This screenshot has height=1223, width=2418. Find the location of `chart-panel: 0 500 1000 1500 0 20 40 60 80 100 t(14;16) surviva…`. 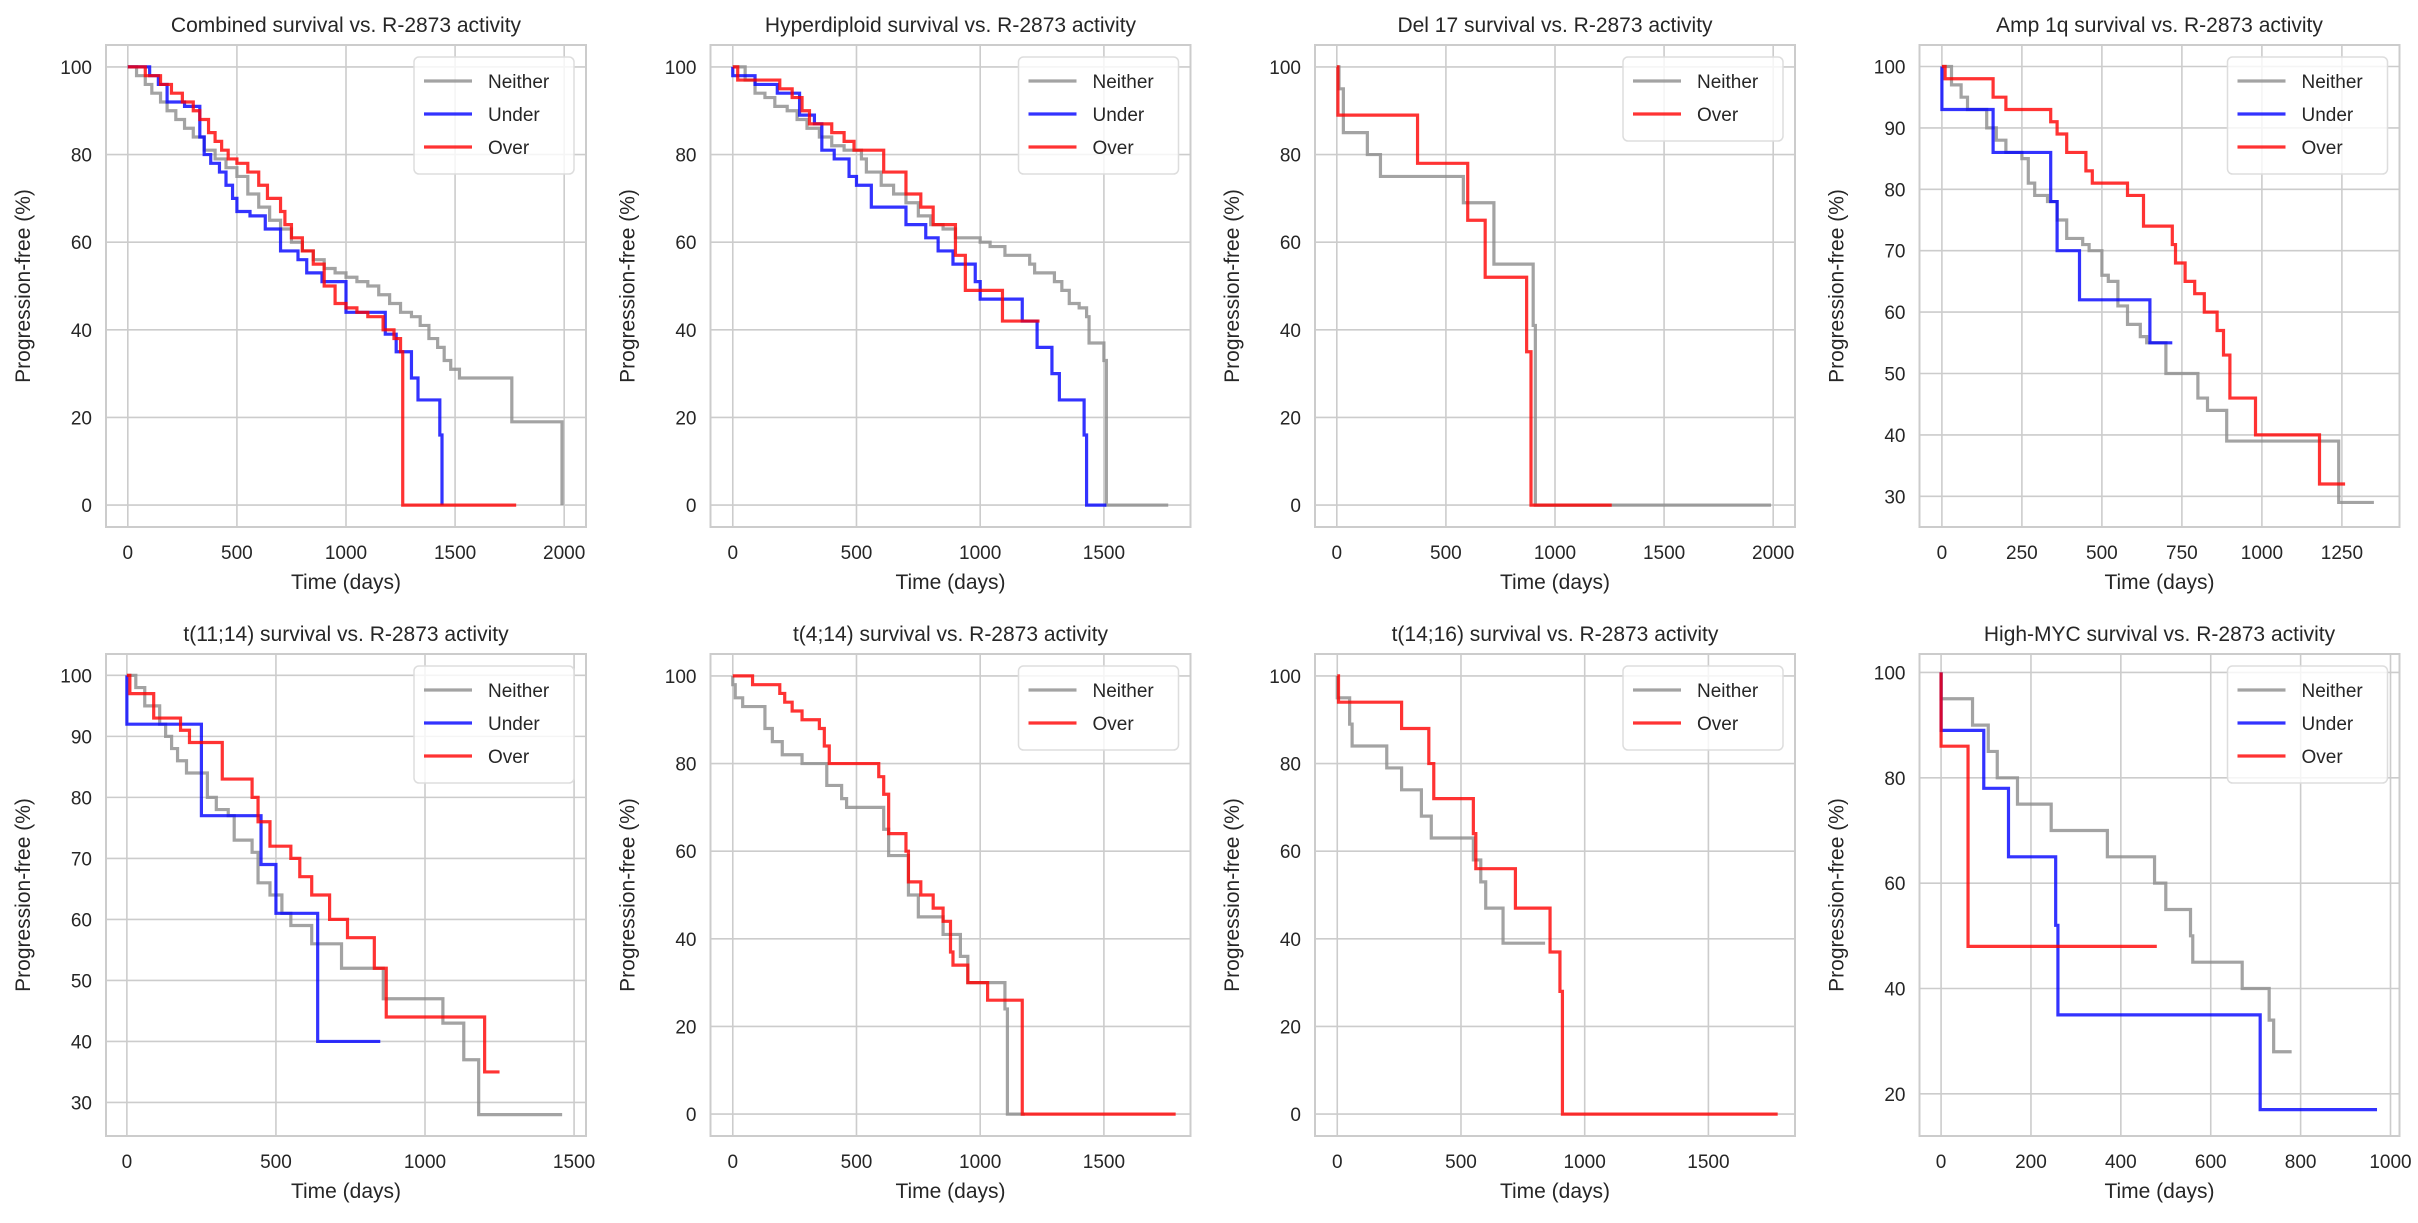

chart-panel: 0 500 1000 1500 0 20 40 60 80 100 t(14;16) surviva… is located at coordinates (1508, 913).